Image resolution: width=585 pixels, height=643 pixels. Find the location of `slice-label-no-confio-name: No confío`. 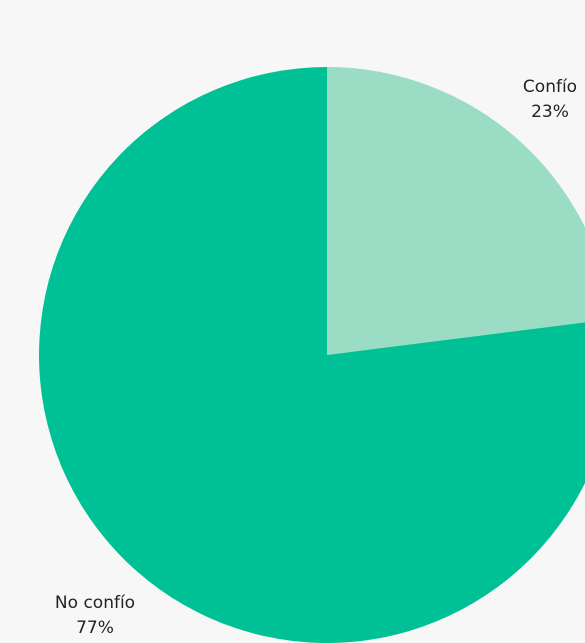

slice-label-no-confio-name: No confío is located at coordinates (95, 603).